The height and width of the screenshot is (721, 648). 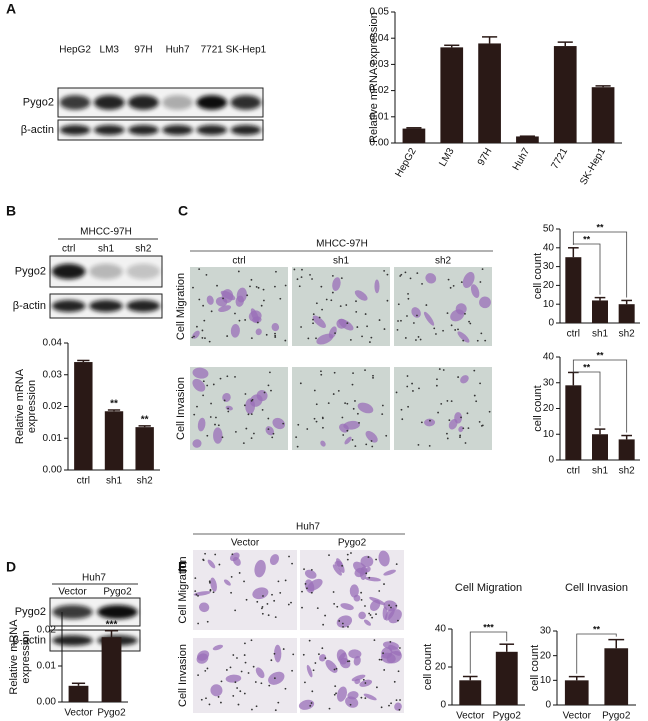 What do you see at coordinates (160, 102) in the screenshot?
I see `blot-frame` at bounding box center [160, 102].